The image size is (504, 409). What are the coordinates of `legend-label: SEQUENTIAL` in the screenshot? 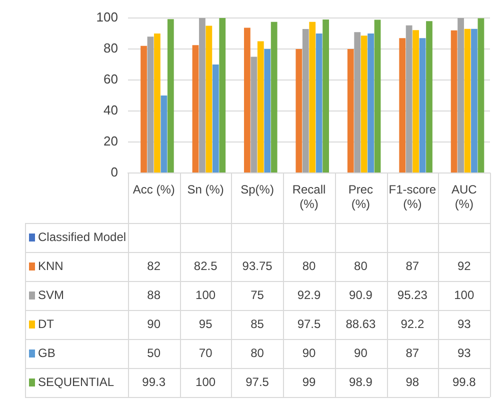 It's located at (76, 381).